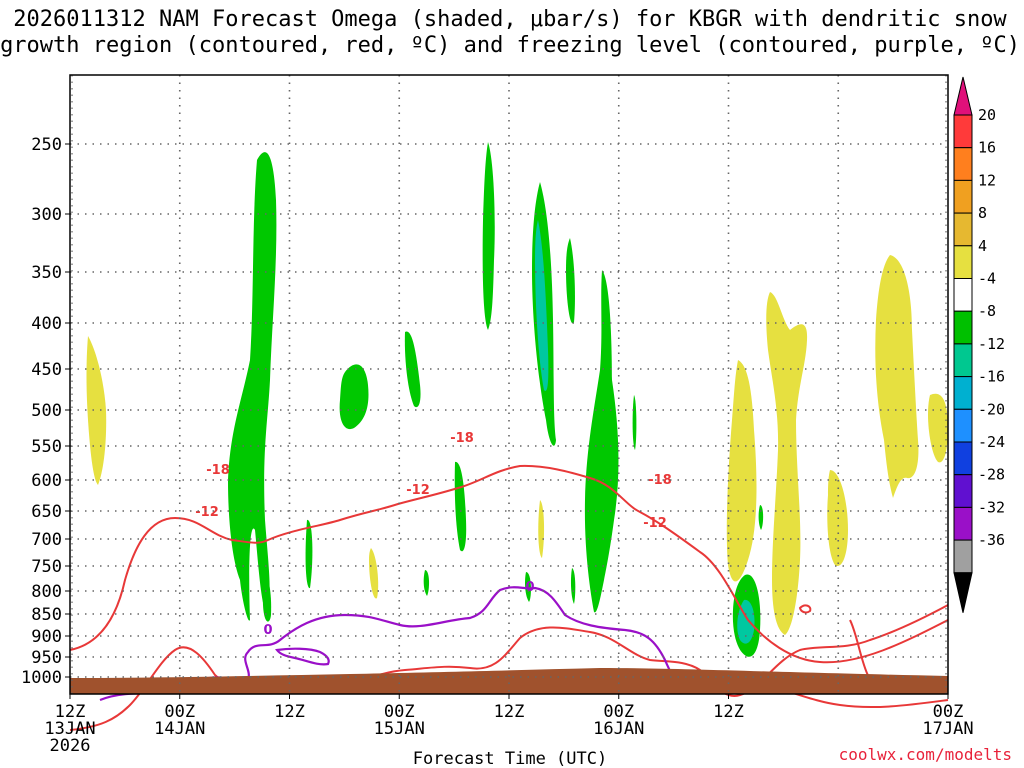 The height and width of the screenshot is (768, 1024). I want to click on colorbar-label: -8, so click(987, 311).